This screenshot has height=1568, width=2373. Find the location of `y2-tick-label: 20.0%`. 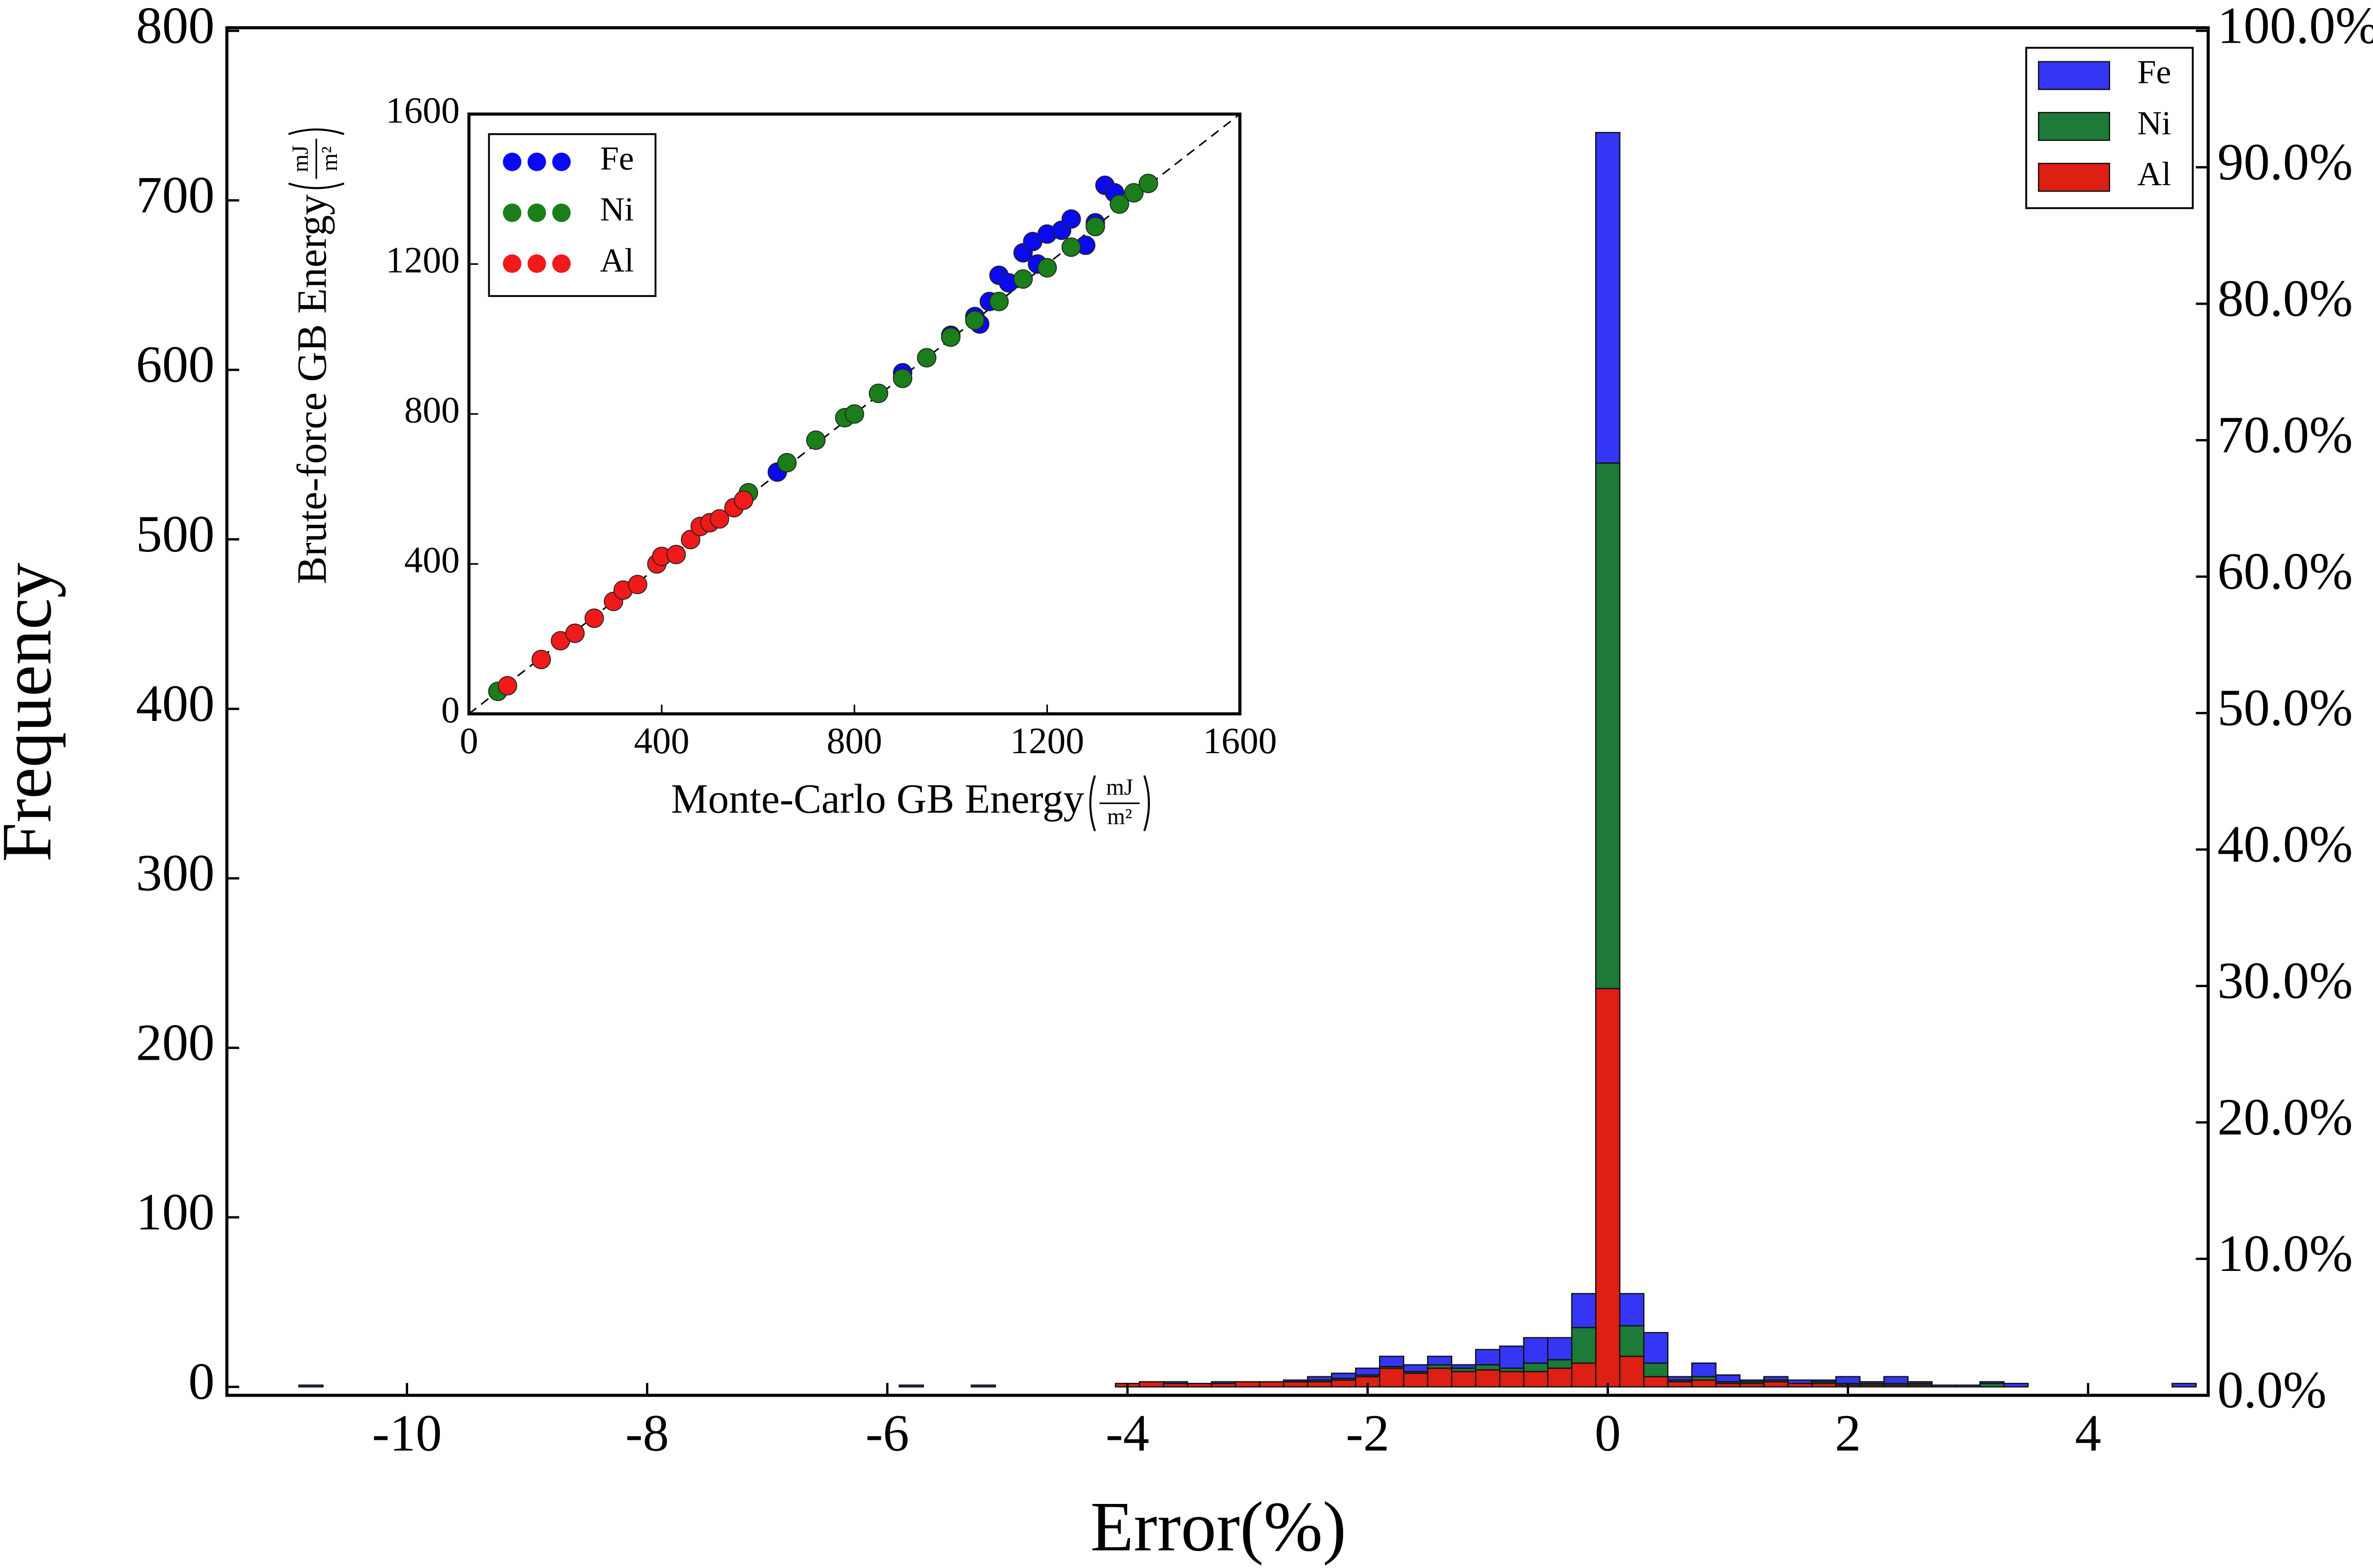

y2-tick-label: 20.0% is located at coordinates (2285, 1117).